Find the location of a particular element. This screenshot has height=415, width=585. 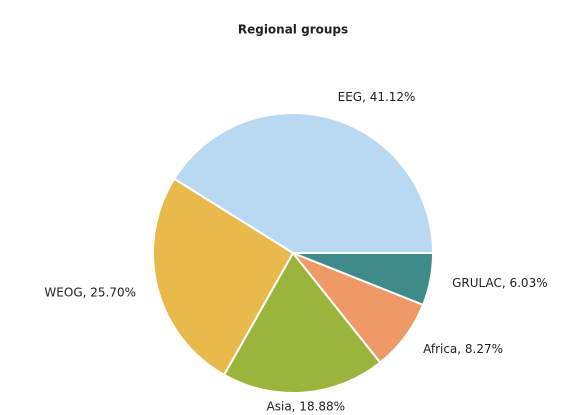

chart-title: Regional groups is located at coordinates (293, 30).